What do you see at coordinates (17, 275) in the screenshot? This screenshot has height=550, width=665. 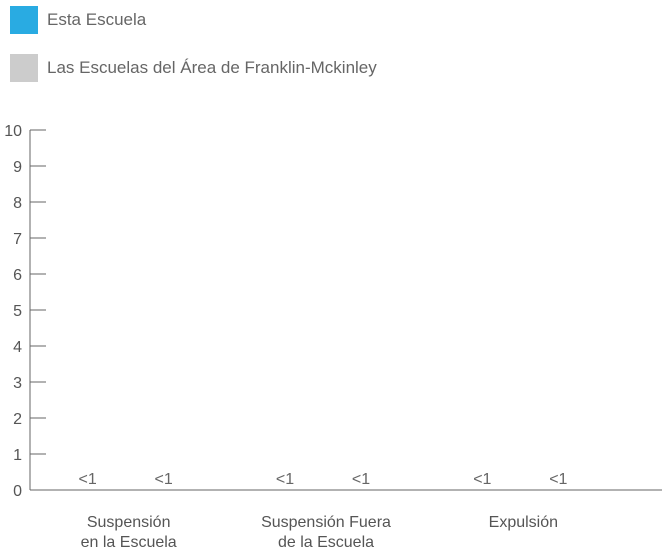 I see `y-tick-label: 6` at bounding box center [17, 275].